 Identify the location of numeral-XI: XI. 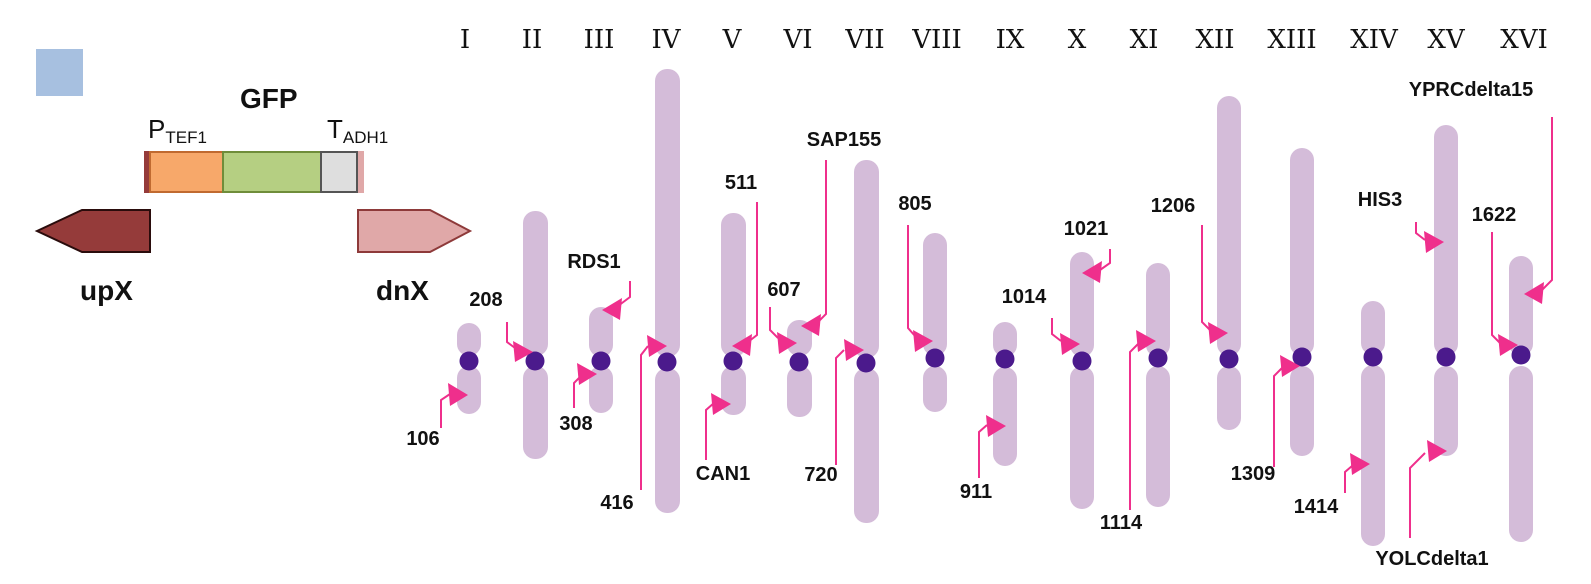
(1144, 40).